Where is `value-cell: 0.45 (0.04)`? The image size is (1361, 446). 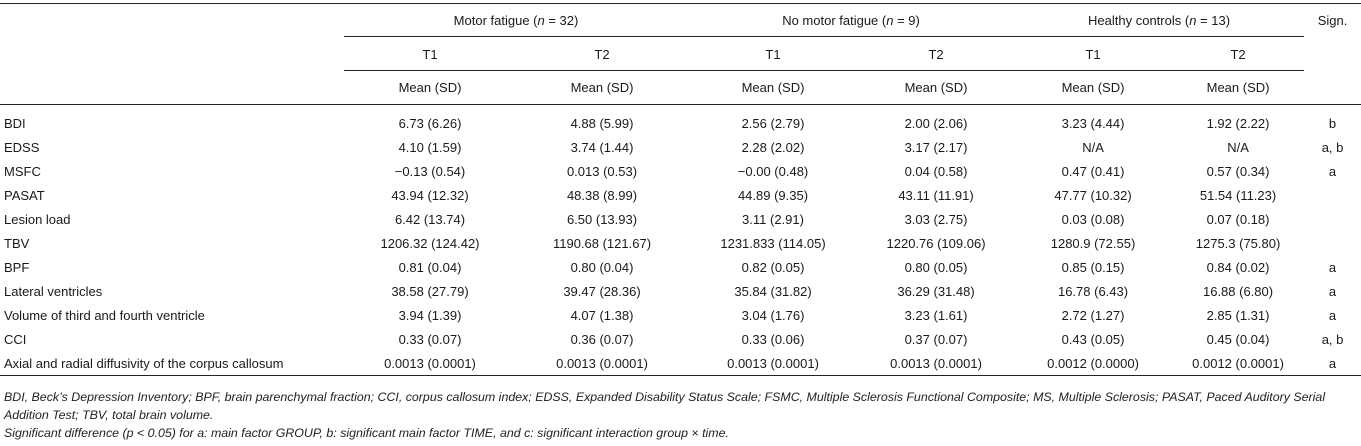
value-cell: 0.45 (0.04) is located at coordinates (1238, 339).